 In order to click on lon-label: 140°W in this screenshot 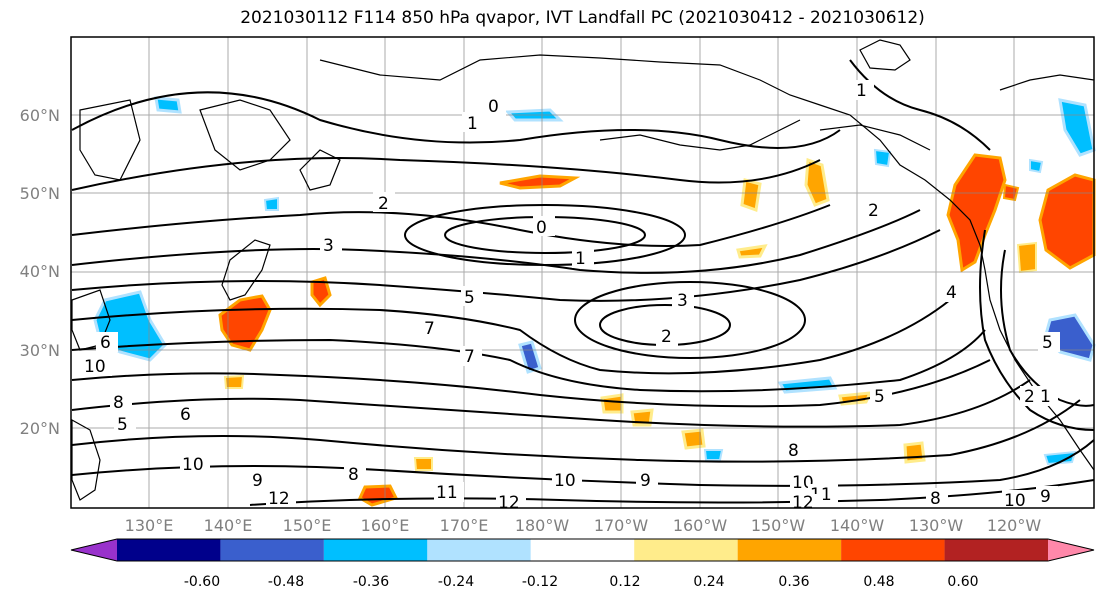, I will do `click(857, 525)`.